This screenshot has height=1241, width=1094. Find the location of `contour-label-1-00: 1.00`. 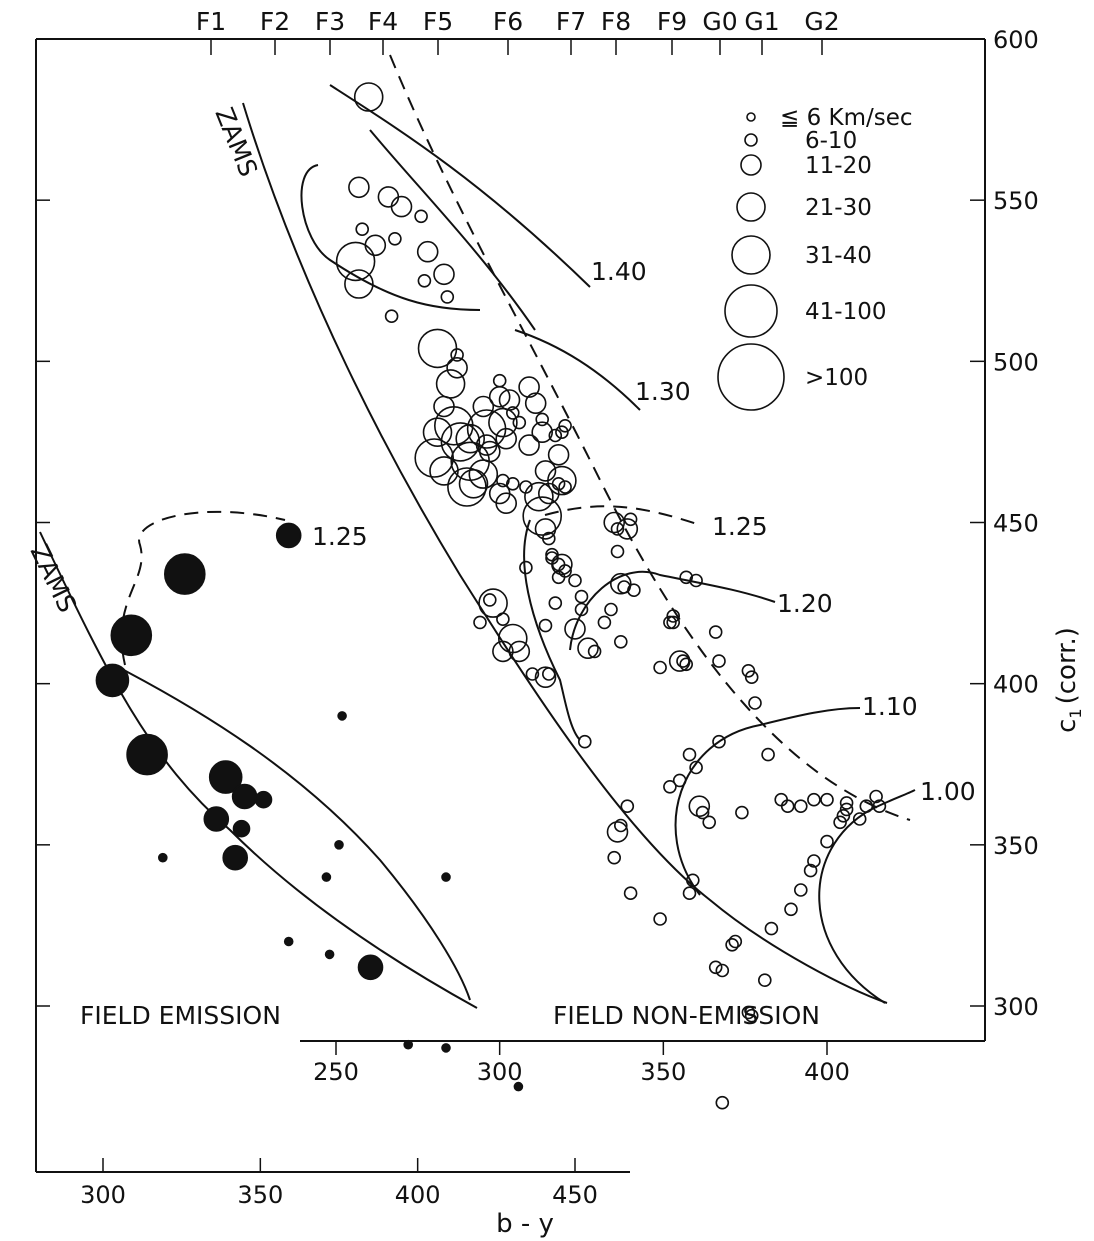

contour-label-1-00: 1.00 is located at coordinates (948, 791).